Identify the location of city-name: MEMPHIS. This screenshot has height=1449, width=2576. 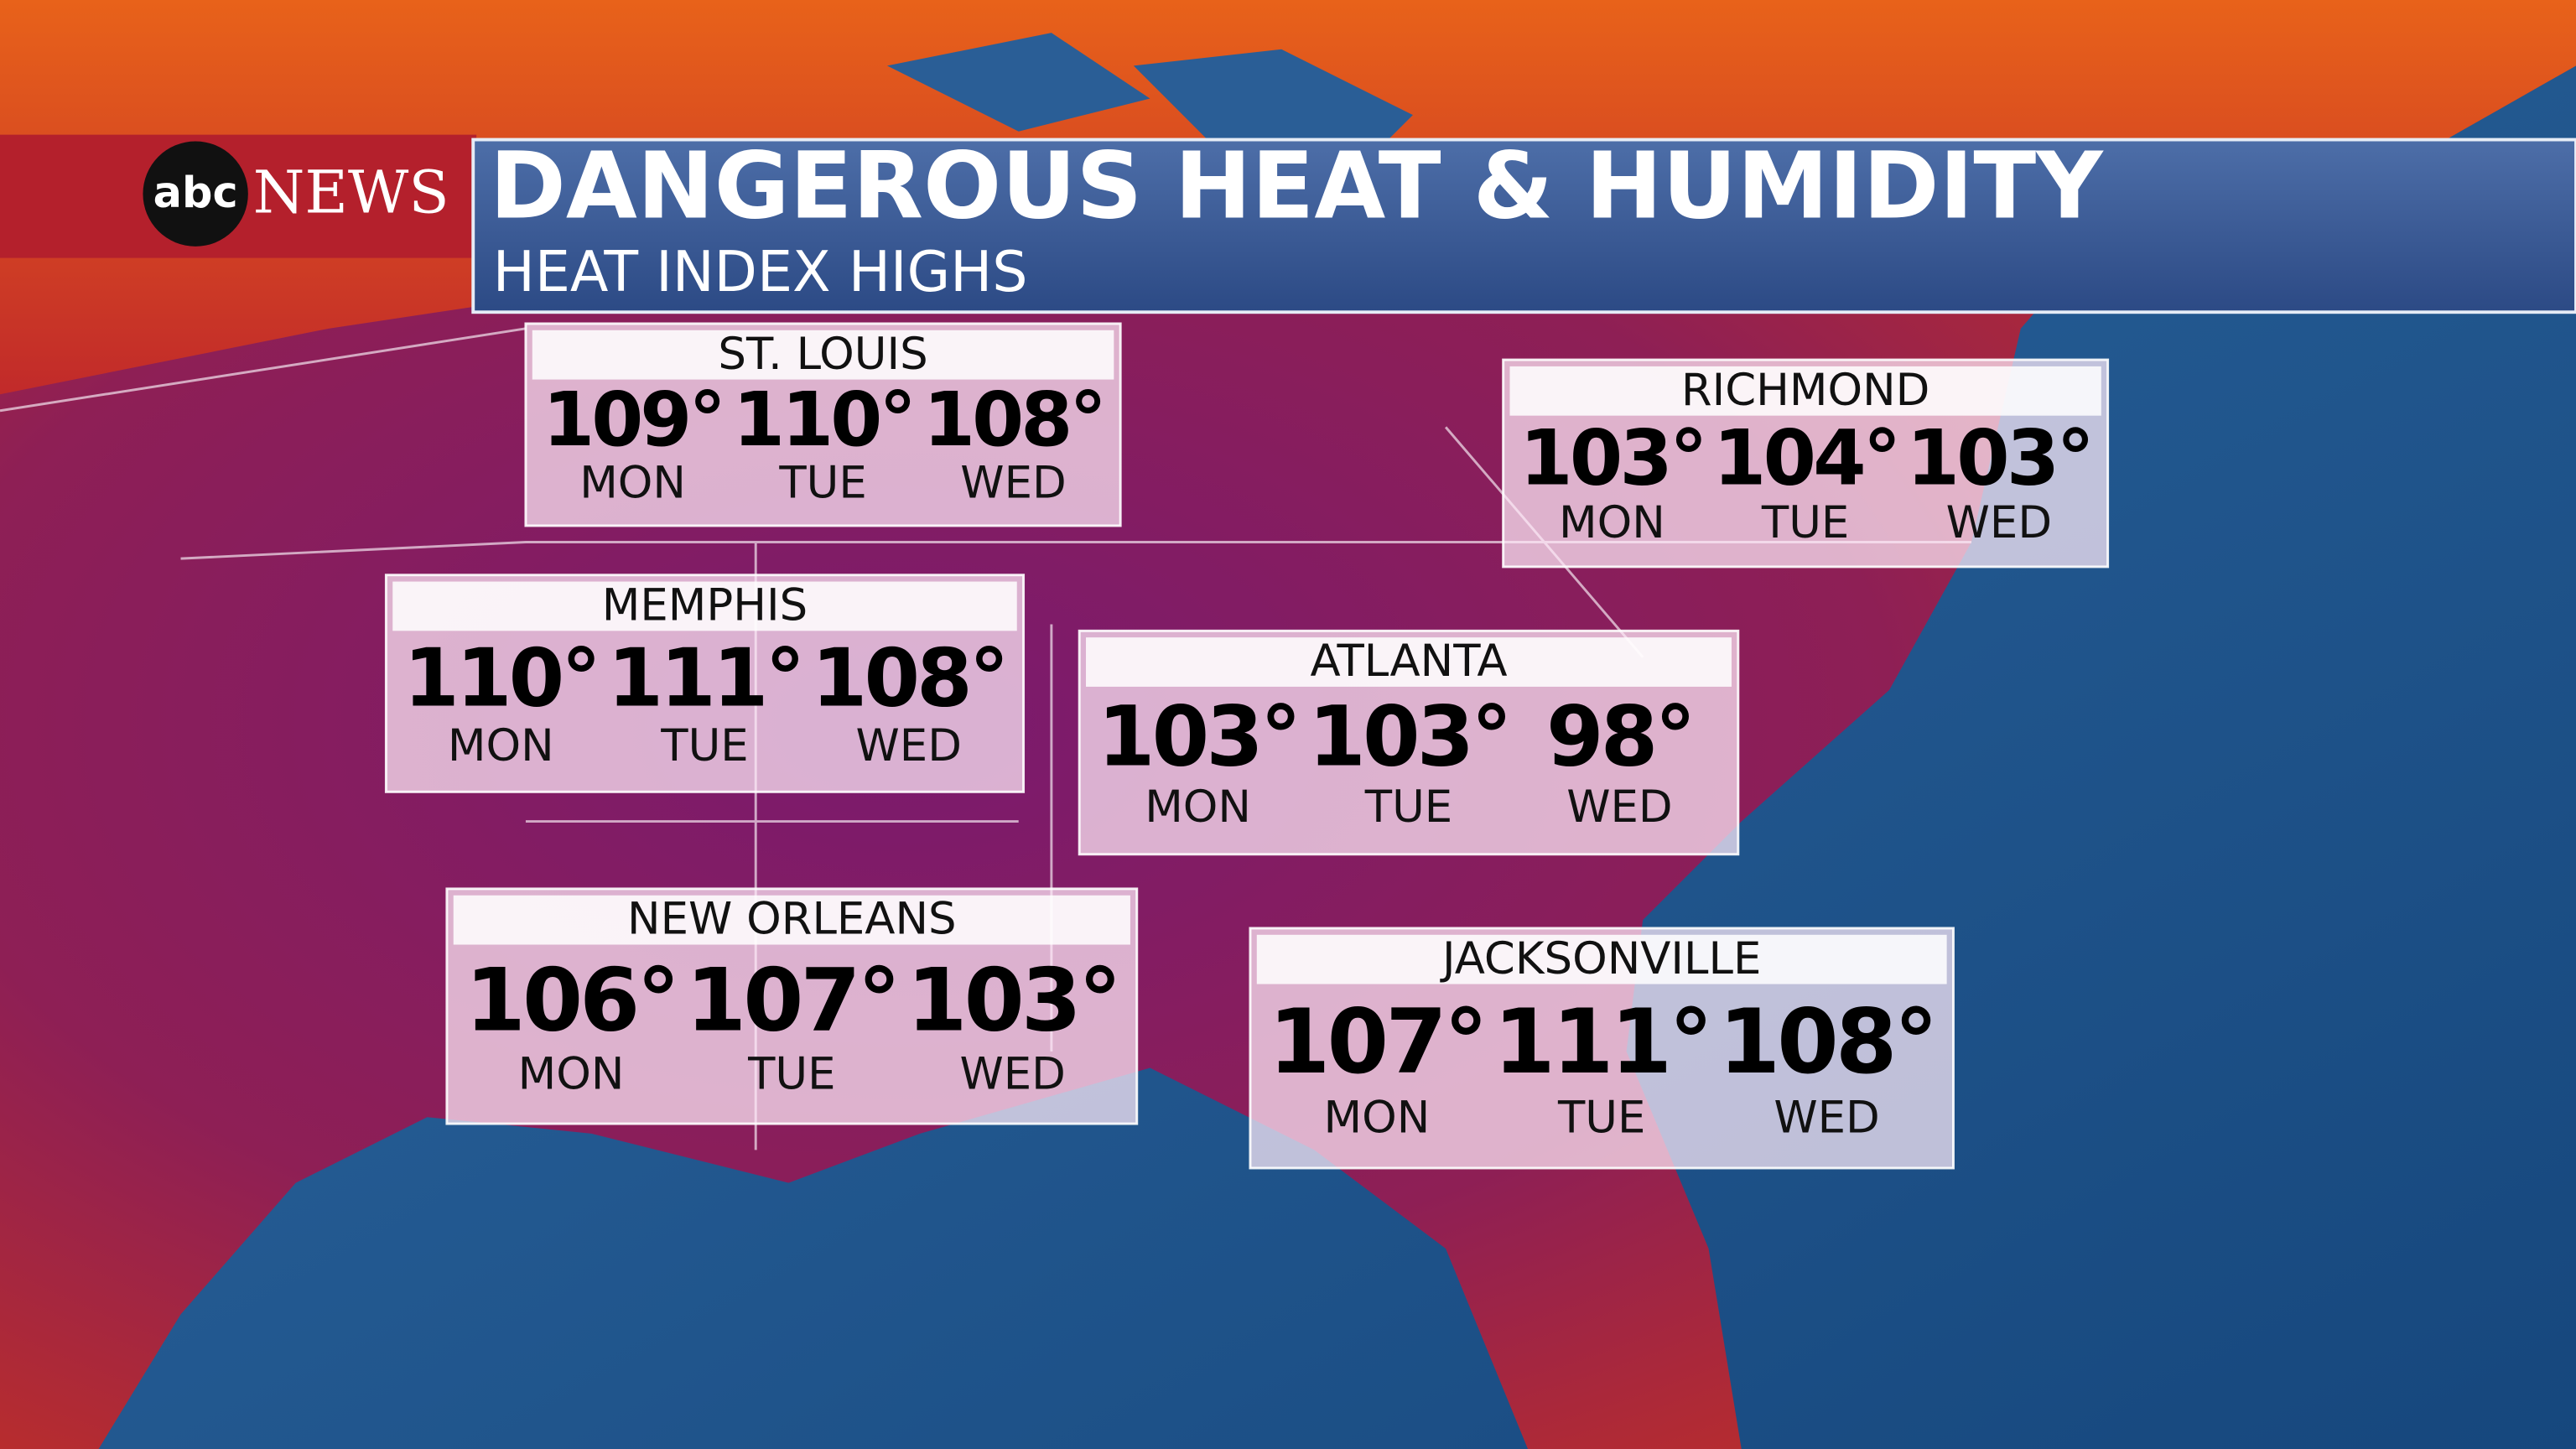
(705, 605).